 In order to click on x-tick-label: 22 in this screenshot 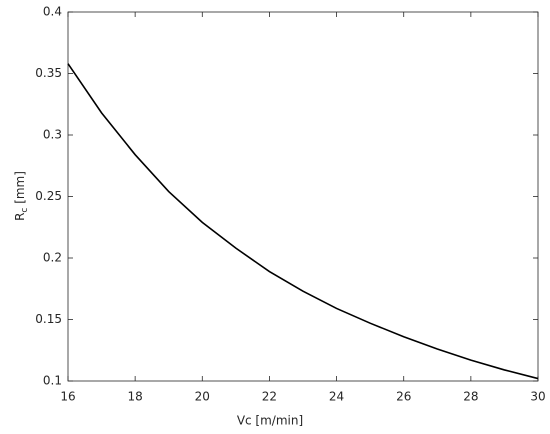, I will do `click(269, 397)`.